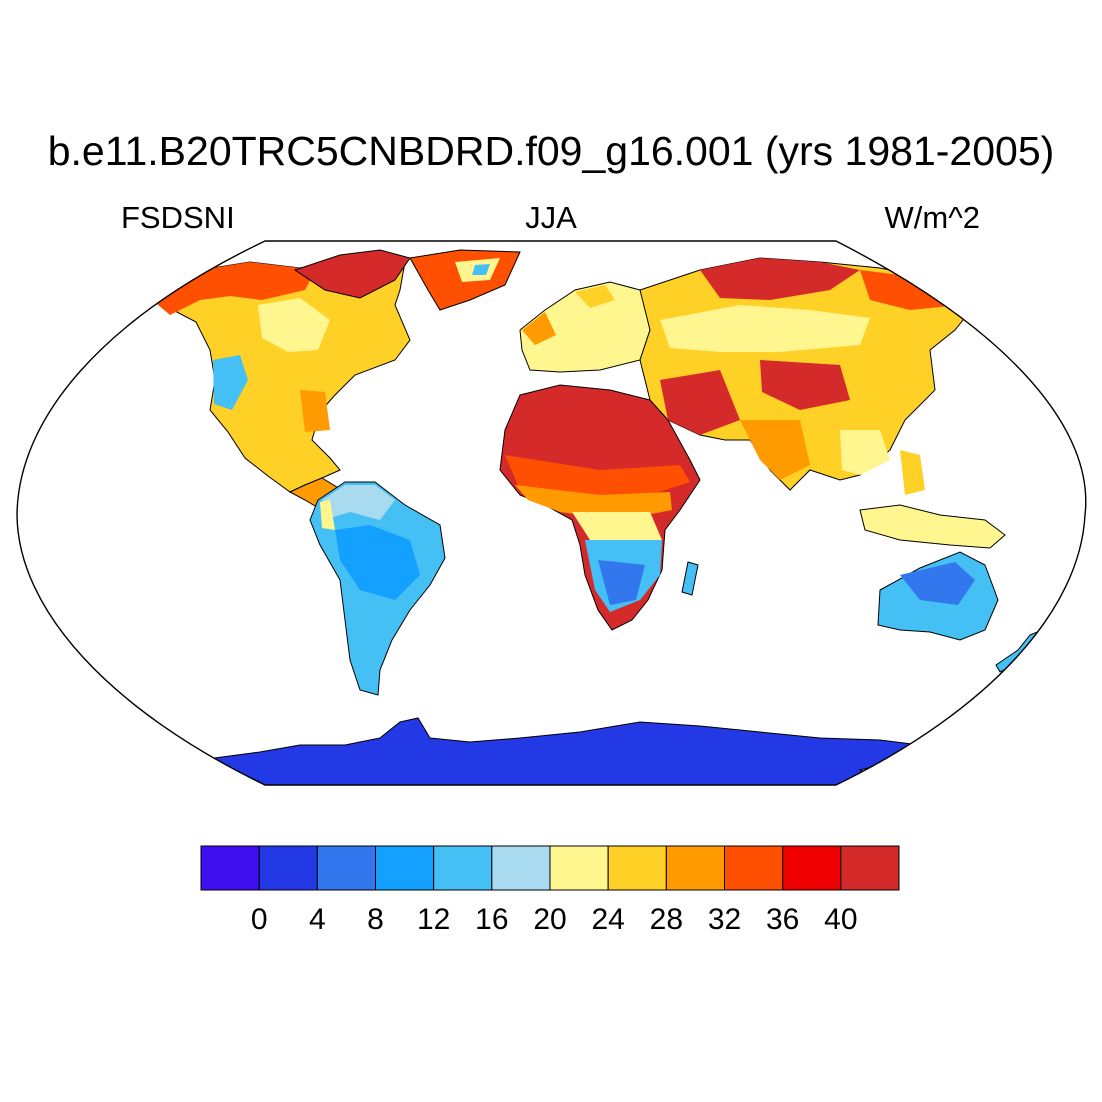 Image resolution: width=1102 pixels, height=1102 pixels. I want to click on colorbar-label-4: 16, so click(491, 919).